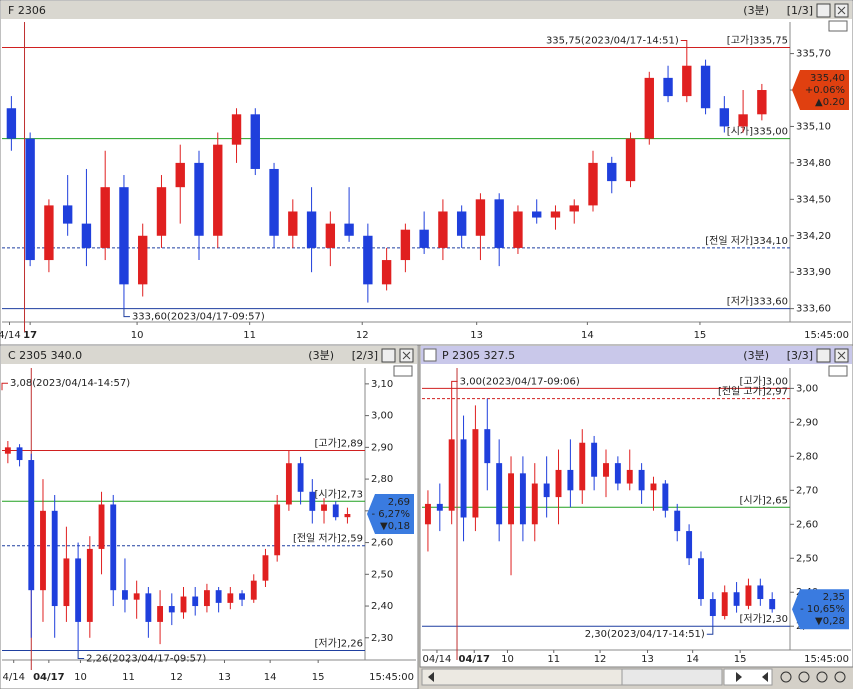 This screenshot has width=853, height=689. Describe the element at coordinates (328, 539) in the screenshot. I see `reference-label: [전일 저가]2,59` at that location.